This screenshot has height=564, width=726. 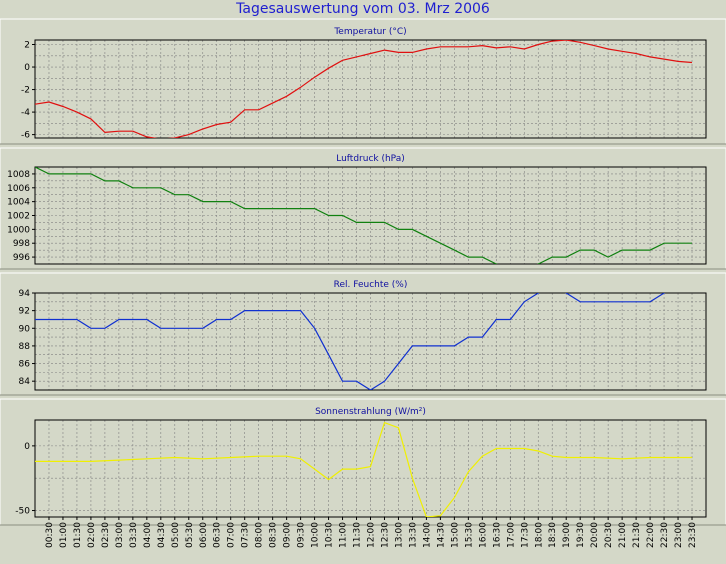 What do you see at coordinates (25, 91) in the screenshot?
I see `y-tick-label: -2` at bounding box center [25, 91].